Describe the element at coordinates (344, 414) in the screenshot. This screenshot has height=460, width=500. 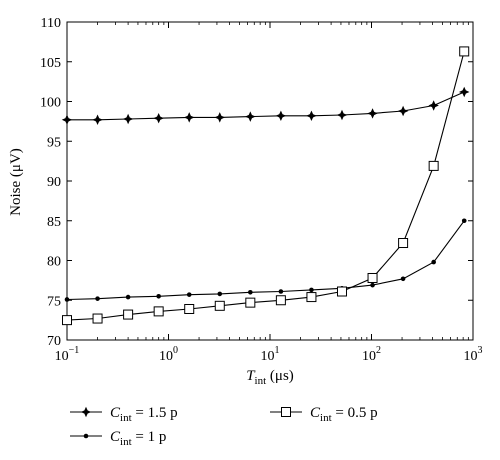
I see `legend-label: Cint = 0.5 p` at that location.